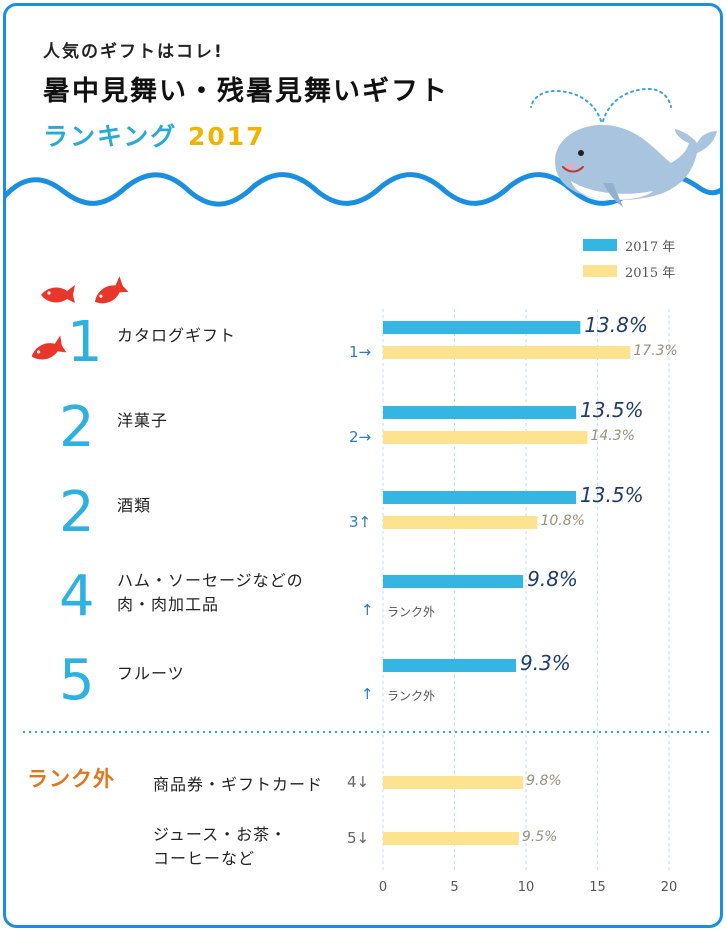 The height and width of the screenshot is (931, 726). What do you see at coordinates (616, 325) in the screenshot?
I see `value-label-2017: 13.8%` at bounding box center [616, 325].